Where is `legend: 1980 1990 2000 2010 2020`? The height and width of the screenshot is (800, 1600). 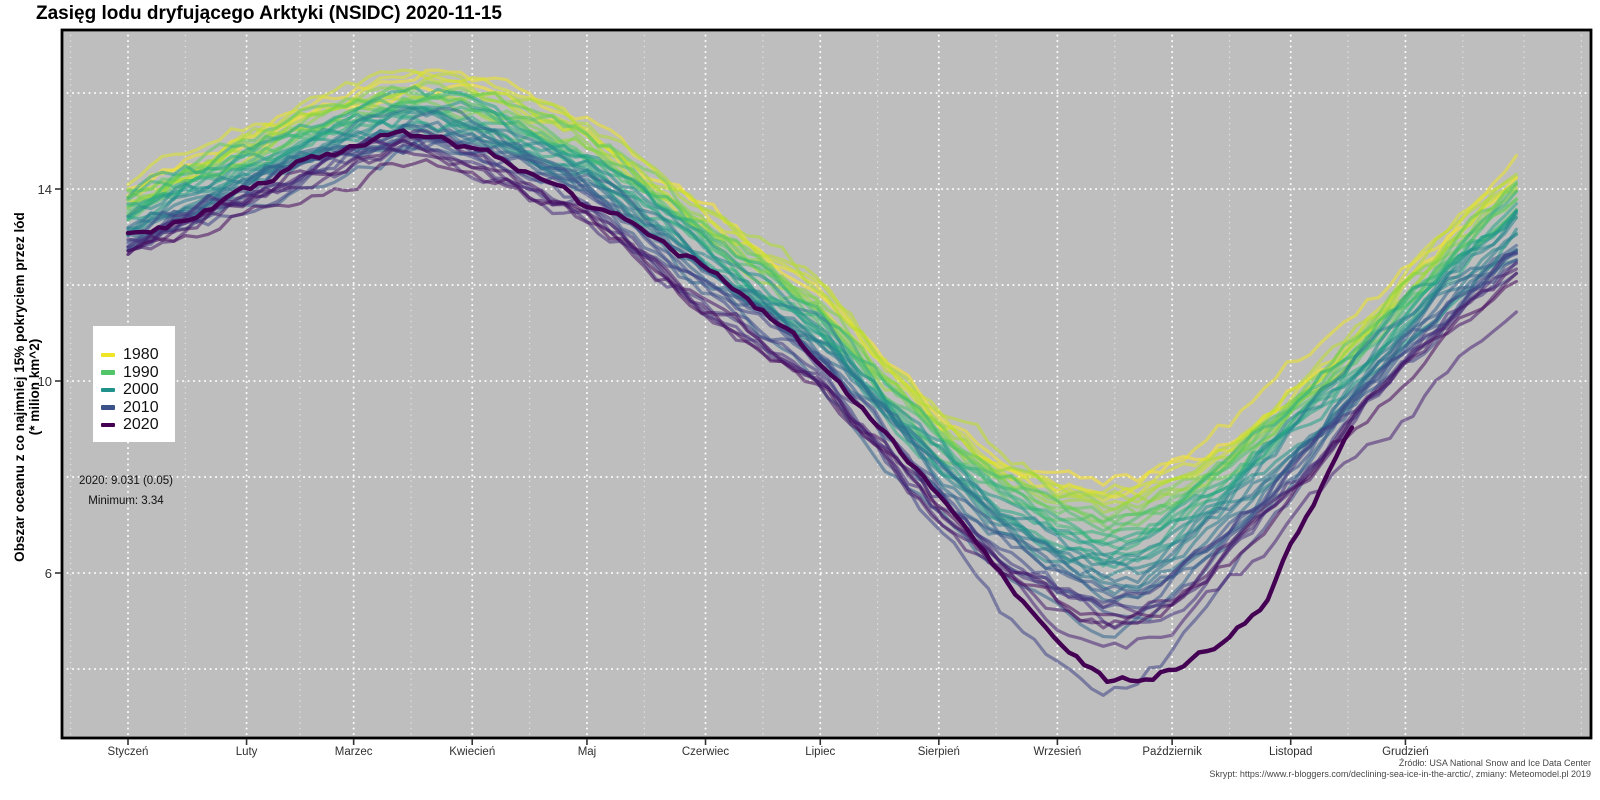
legend: 1980 1990 2000 2010 2020 is located at coordinates (134, 384).